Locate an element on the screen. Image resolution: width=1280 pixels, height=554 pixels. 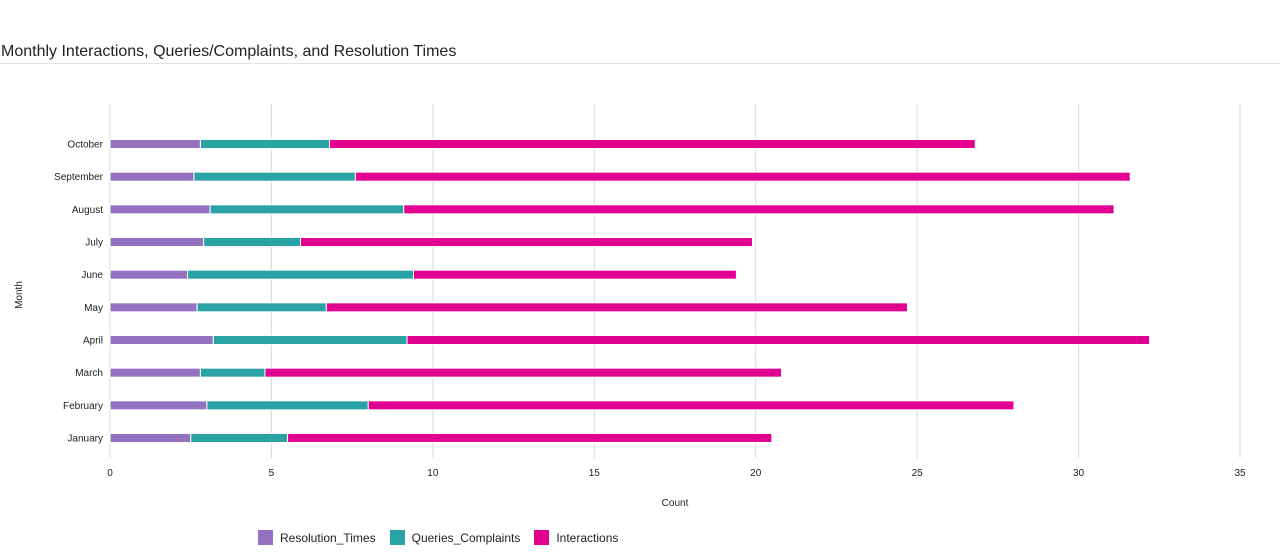
y-tick-label: February is located at coordinates (83, 406).